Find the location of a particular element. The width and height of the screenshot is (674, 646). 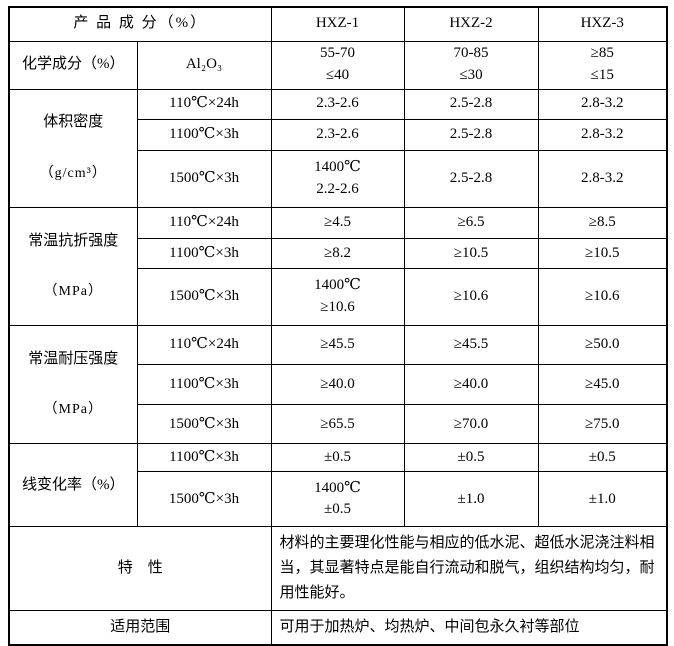

compressive-label: 常温耐压强度 is located at coordinates (73, 358).